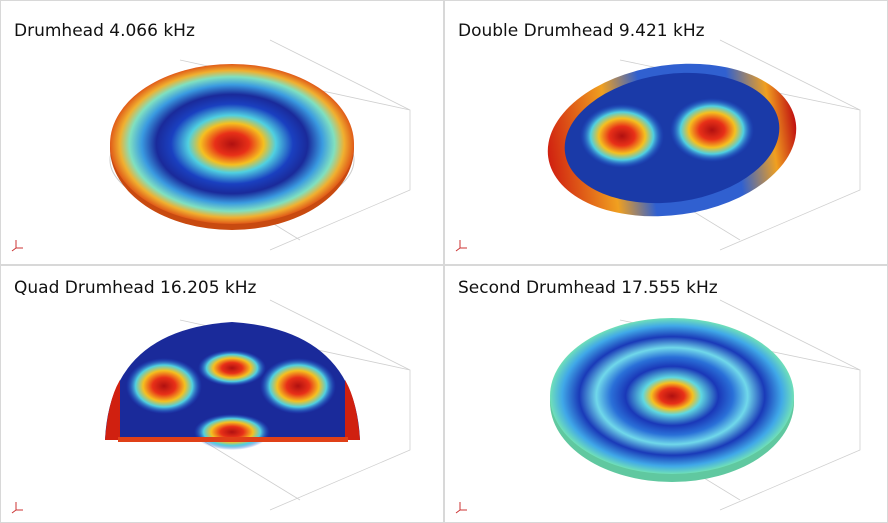 The height and width of the screenshot is (523, 888). Describe the element at coordinates (233, 439) in the screenshot. I see `mode-edge` at that location.